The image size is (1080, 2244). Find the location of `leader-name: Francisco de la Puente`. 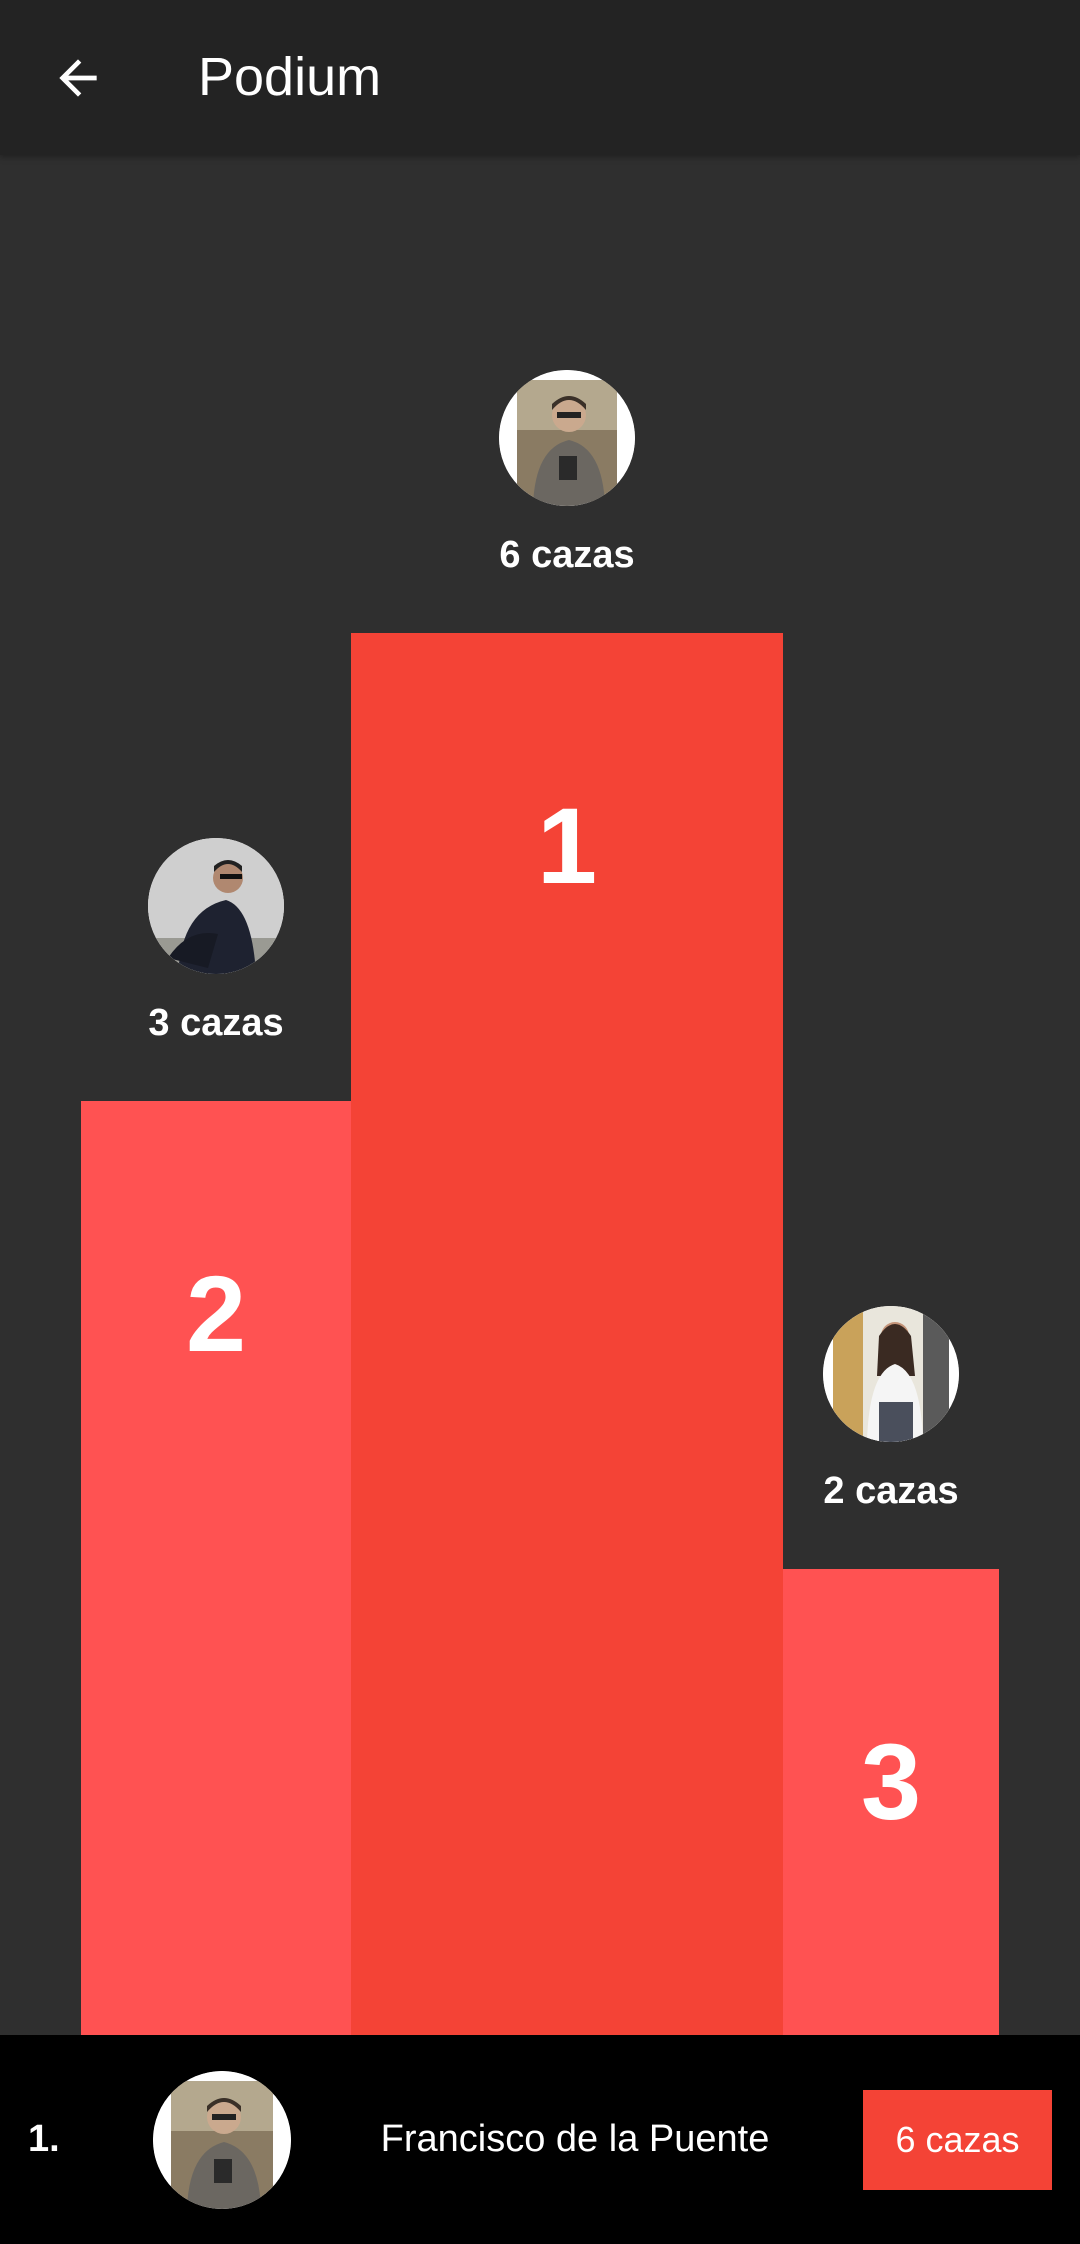

leader-name: Francisco de la Puente is located at coordinates (575, 2139).